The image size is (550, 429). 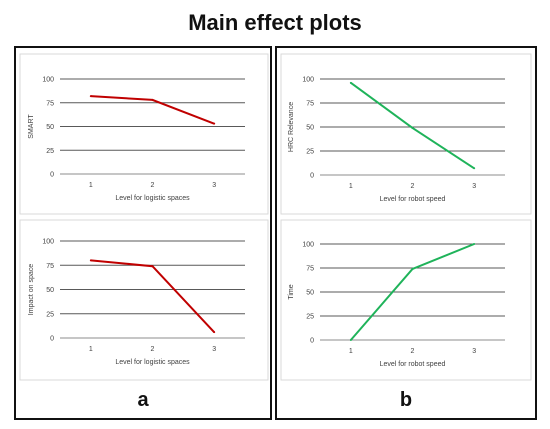 What do you see at coordinates (291, 127) in the screenshot?
I see `y-axis-label: HRC Relevance` at bounding box center [291, 127].